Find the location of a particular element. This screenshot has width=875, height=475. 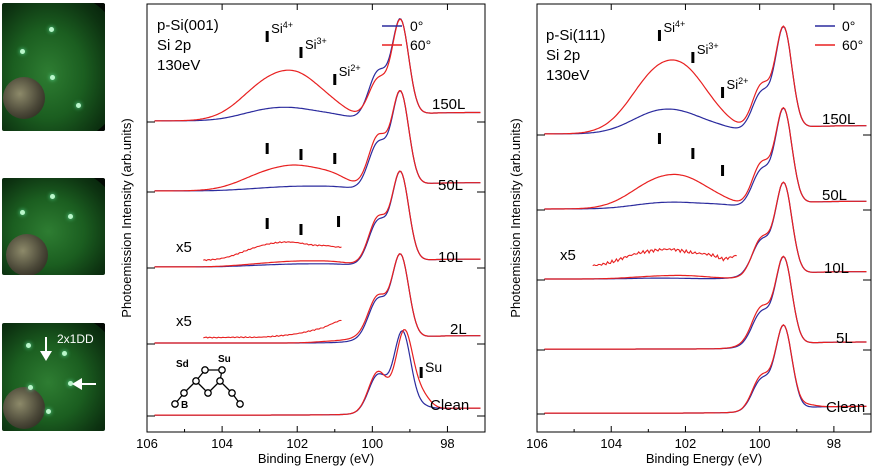

spectrum-5L-0deg is located at coordinates (705, 302).